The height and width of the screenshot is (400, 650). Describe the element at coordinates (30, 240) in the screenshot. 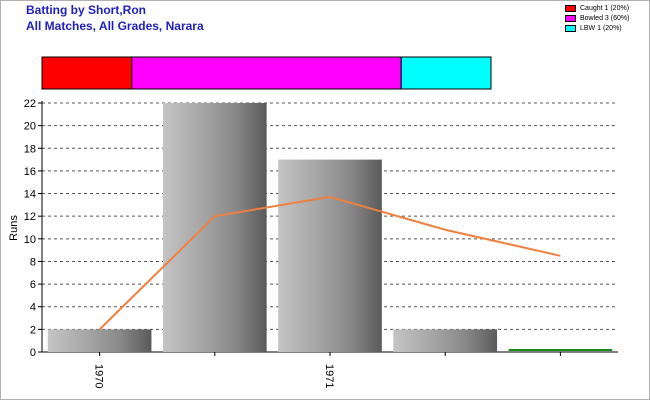

I see `y-tick-label: 10` at that location.